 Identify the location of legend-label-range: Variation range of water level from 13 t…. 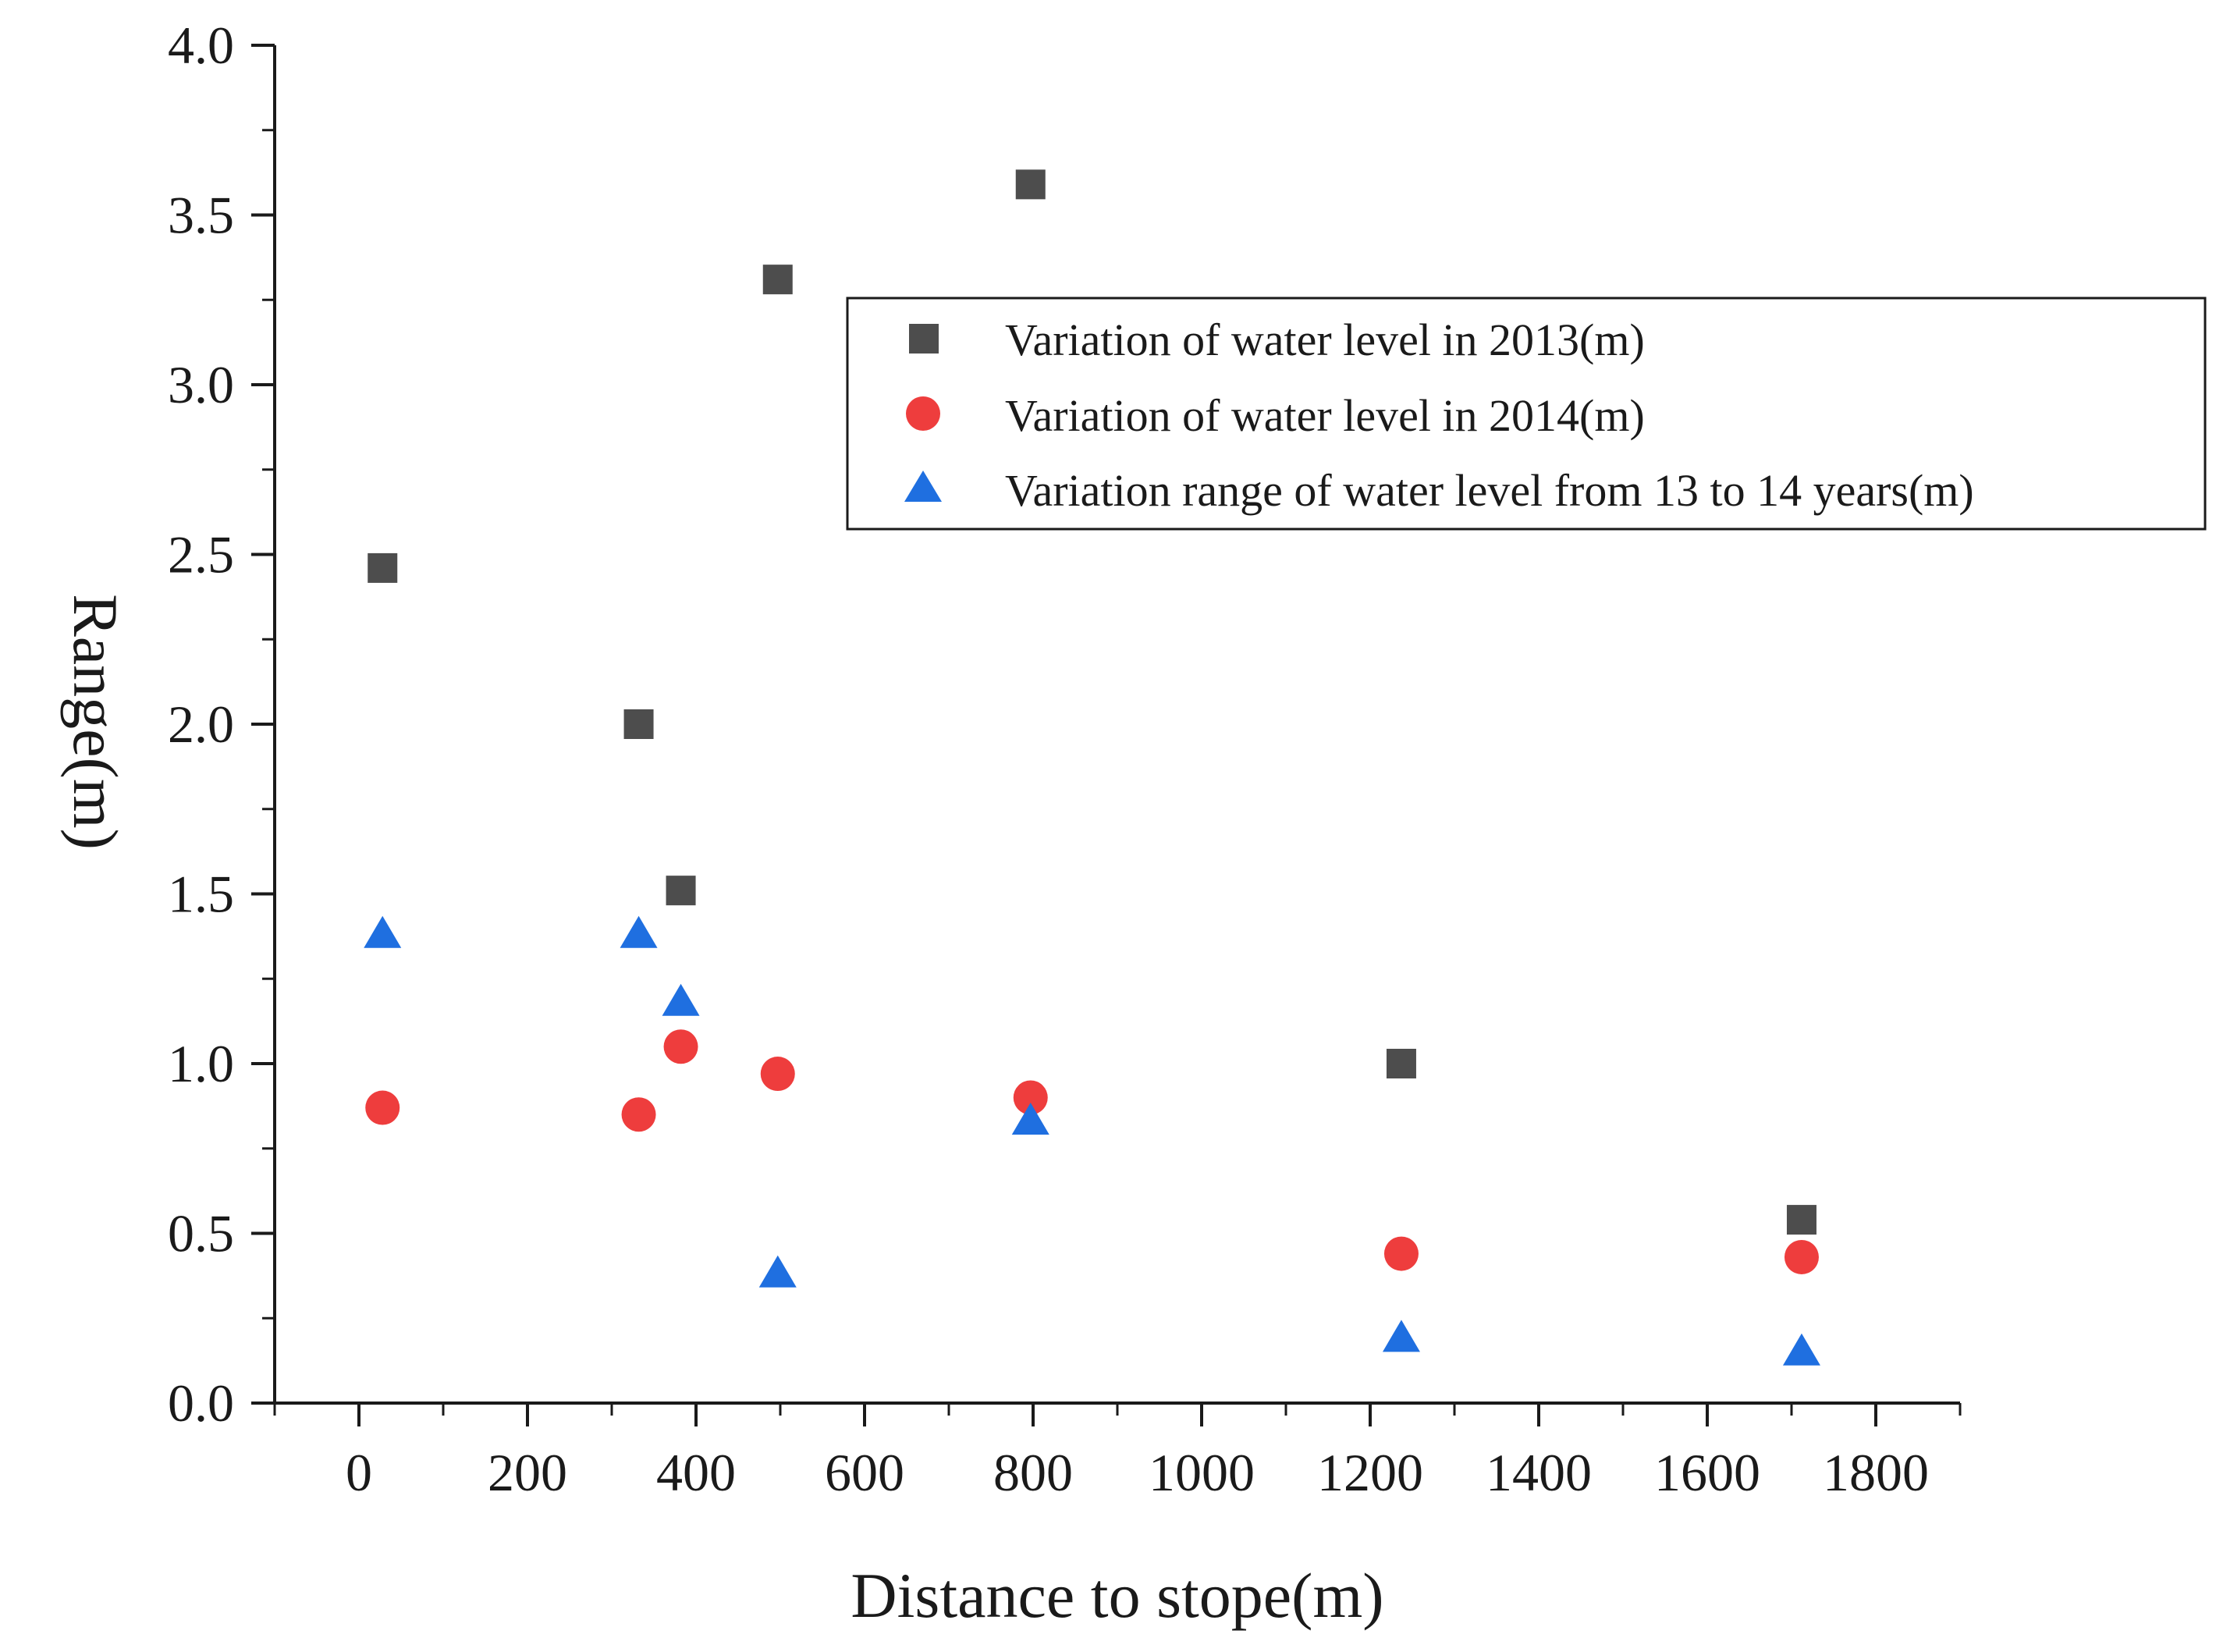
(1489, 491).